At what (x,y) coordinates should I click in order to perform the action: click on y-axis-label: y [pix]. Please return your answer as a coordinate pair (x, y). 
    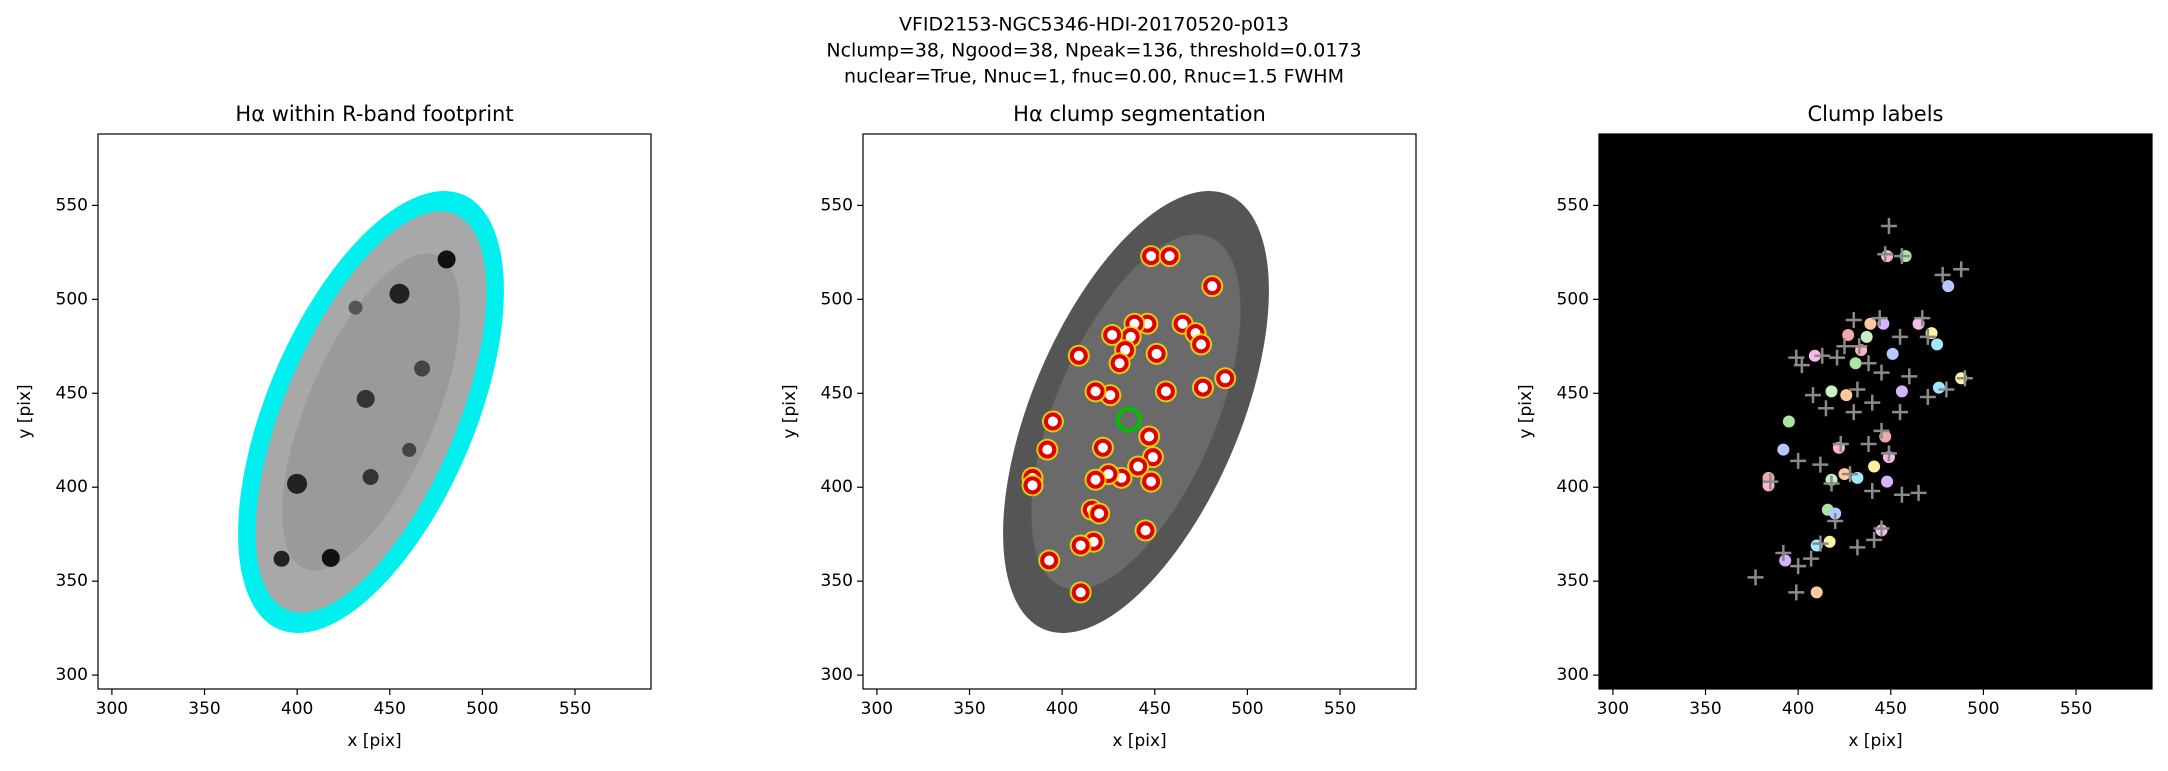
    Looking at the image, I should click on (25, 411).